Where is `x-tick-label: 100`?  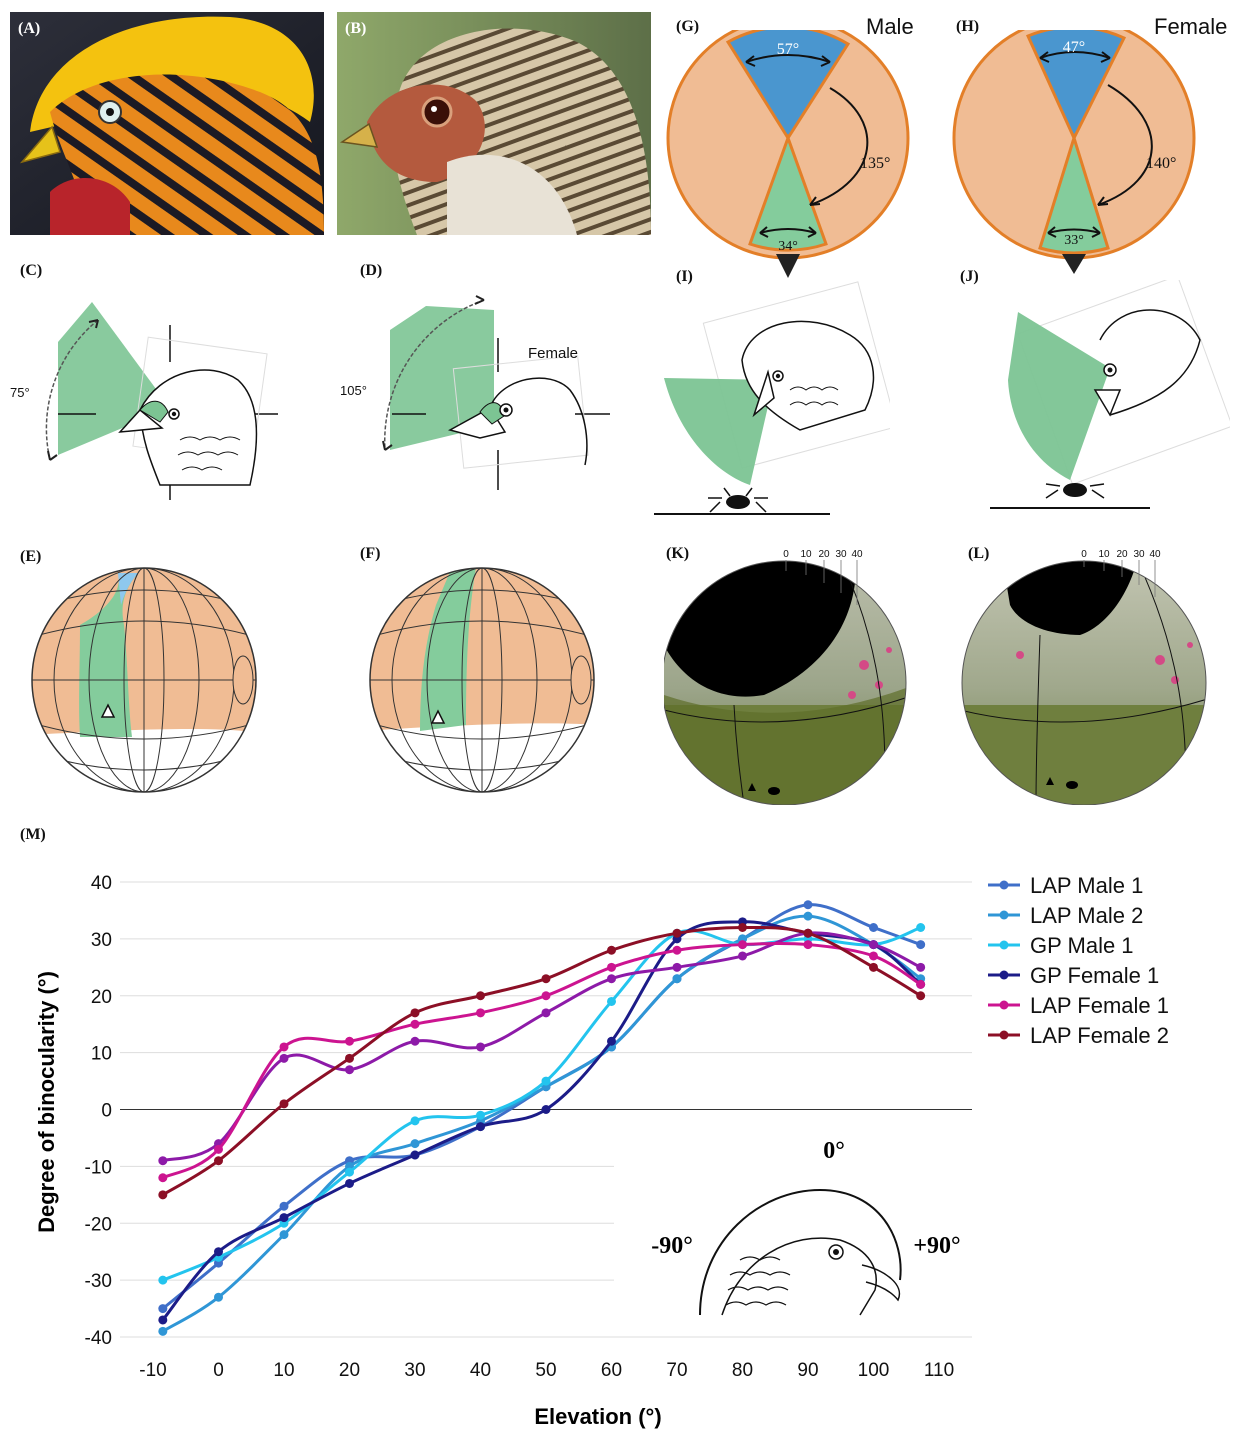 x-tick-label: 100 is located at coordinates (874, 1370).